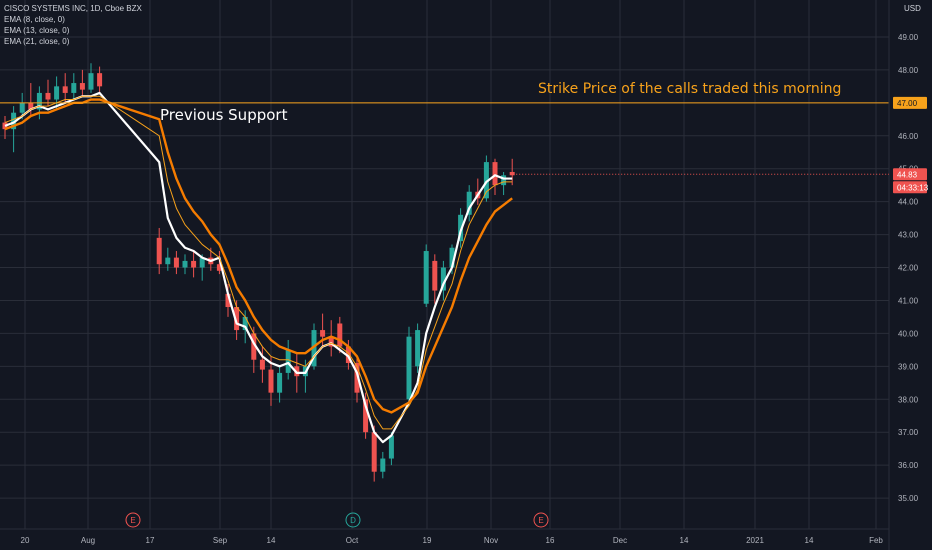  Describe the element at coordinates (908, 432) in the screenshot. I see `y-tick-label: 37.00` at that location.